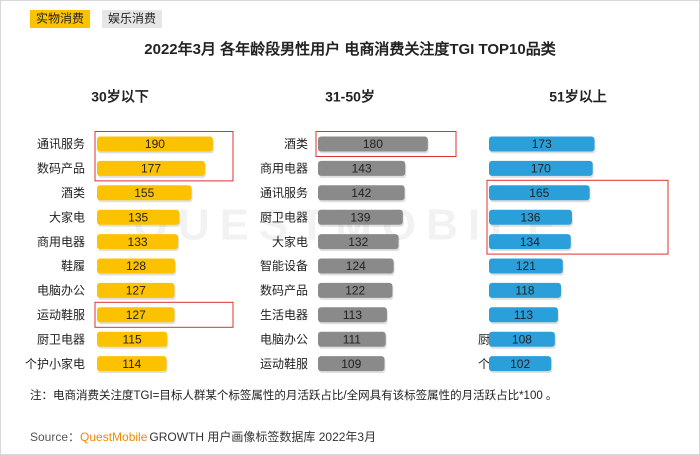 Image resolution: width=700 pixels, height=455 pixels. I want to click on panel-title: 51岁以上, so click(578, 97).